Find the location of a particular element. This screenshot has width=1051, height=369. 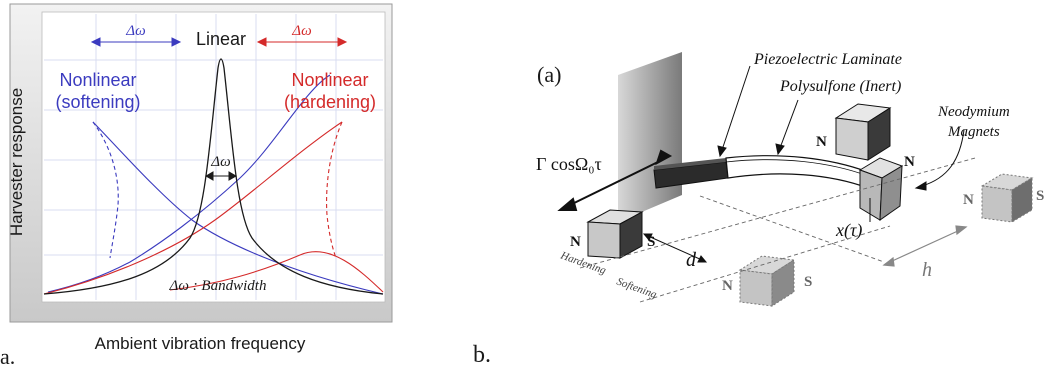

hardening-curve-lower is located at coordinates (276, 272).